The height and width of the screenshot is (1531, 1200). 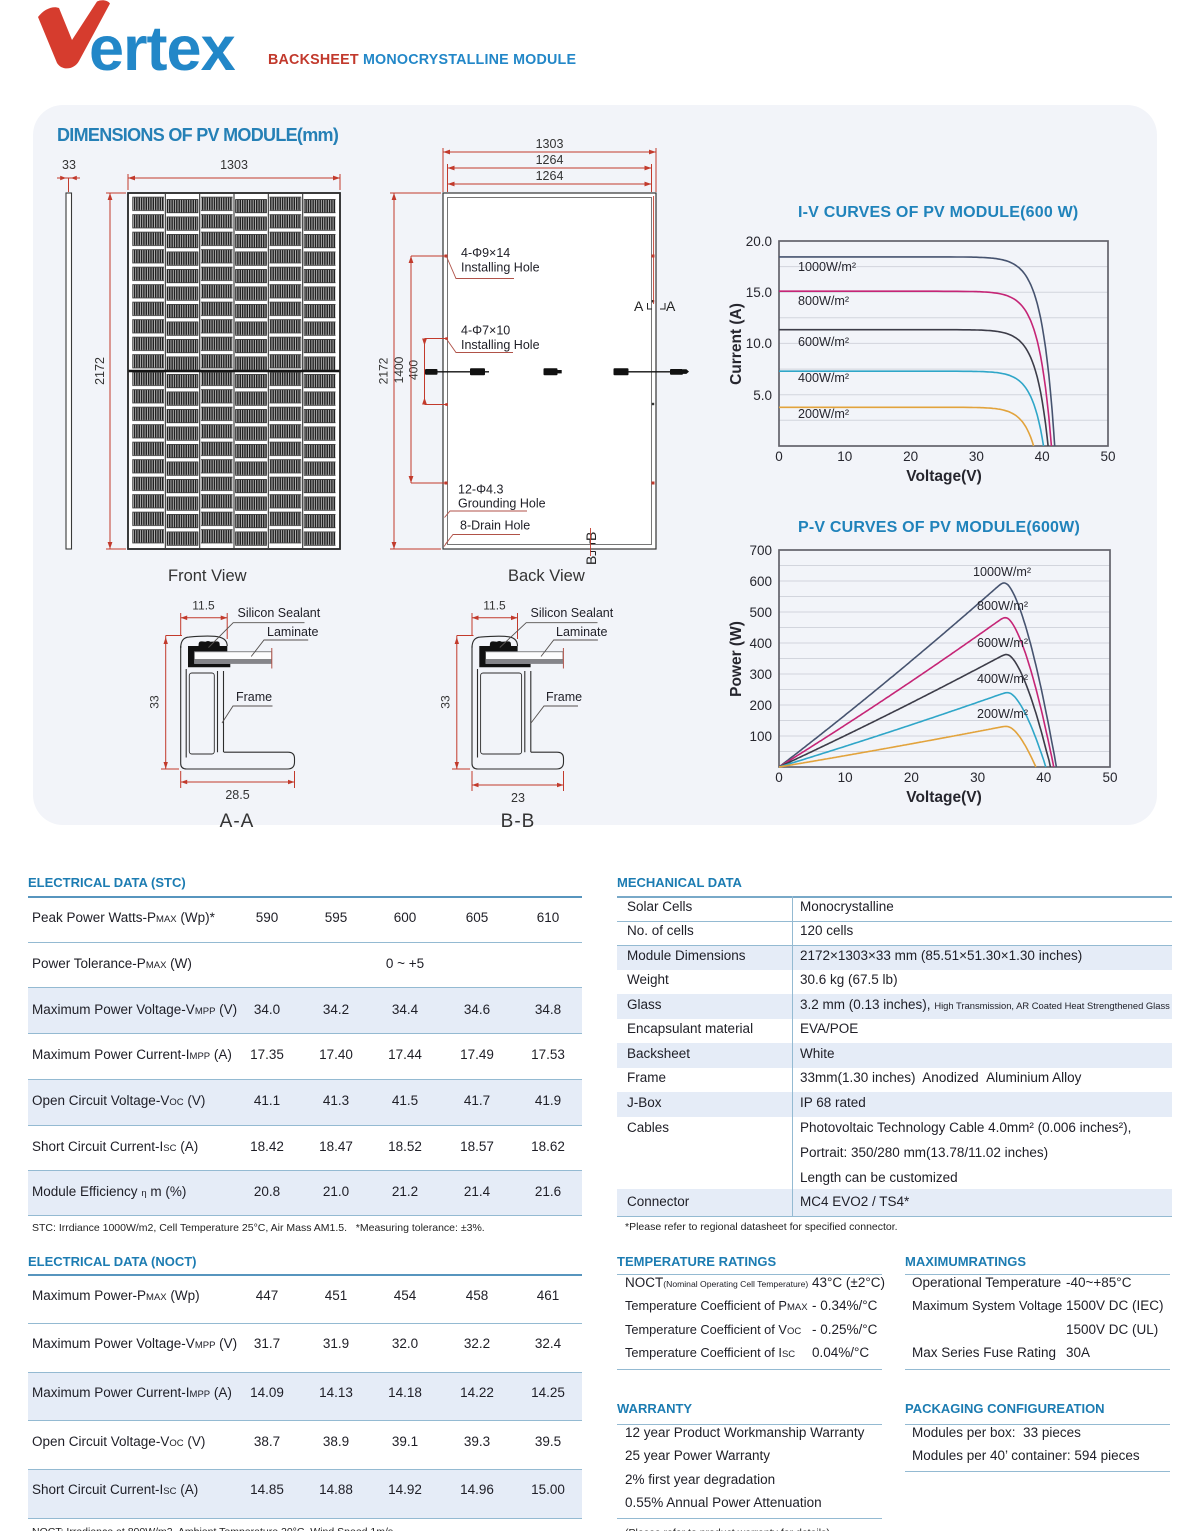 I want to click on svg-text: I-V CURVES OF PV MODULE(600 W), so click(x=938, y=212).